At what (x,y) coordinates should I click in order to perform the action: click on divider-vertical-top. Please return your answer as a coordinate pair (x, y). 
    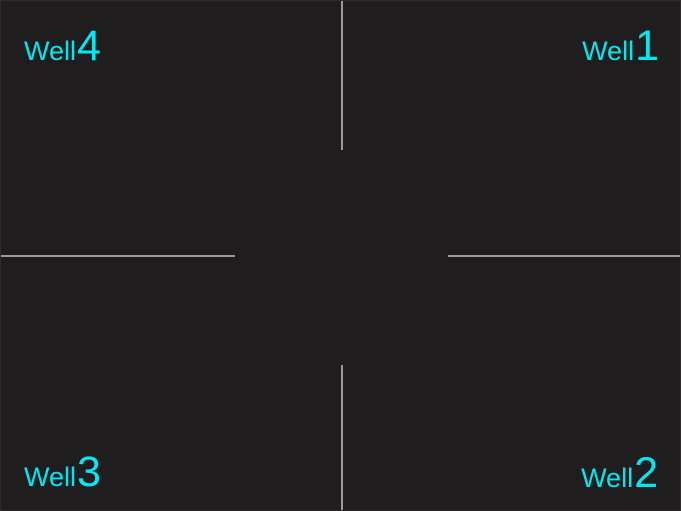
    Looking at the image, I should click on (342, 75).